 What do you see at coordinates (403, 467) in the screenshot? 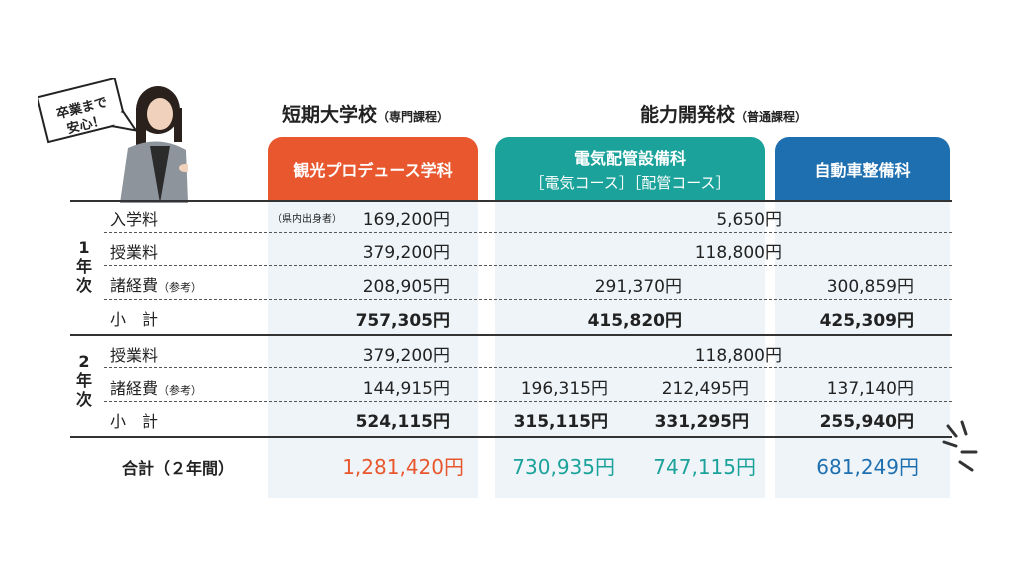
I see `total-kanko: 1,281,420円` at bounding box center [403, 467].